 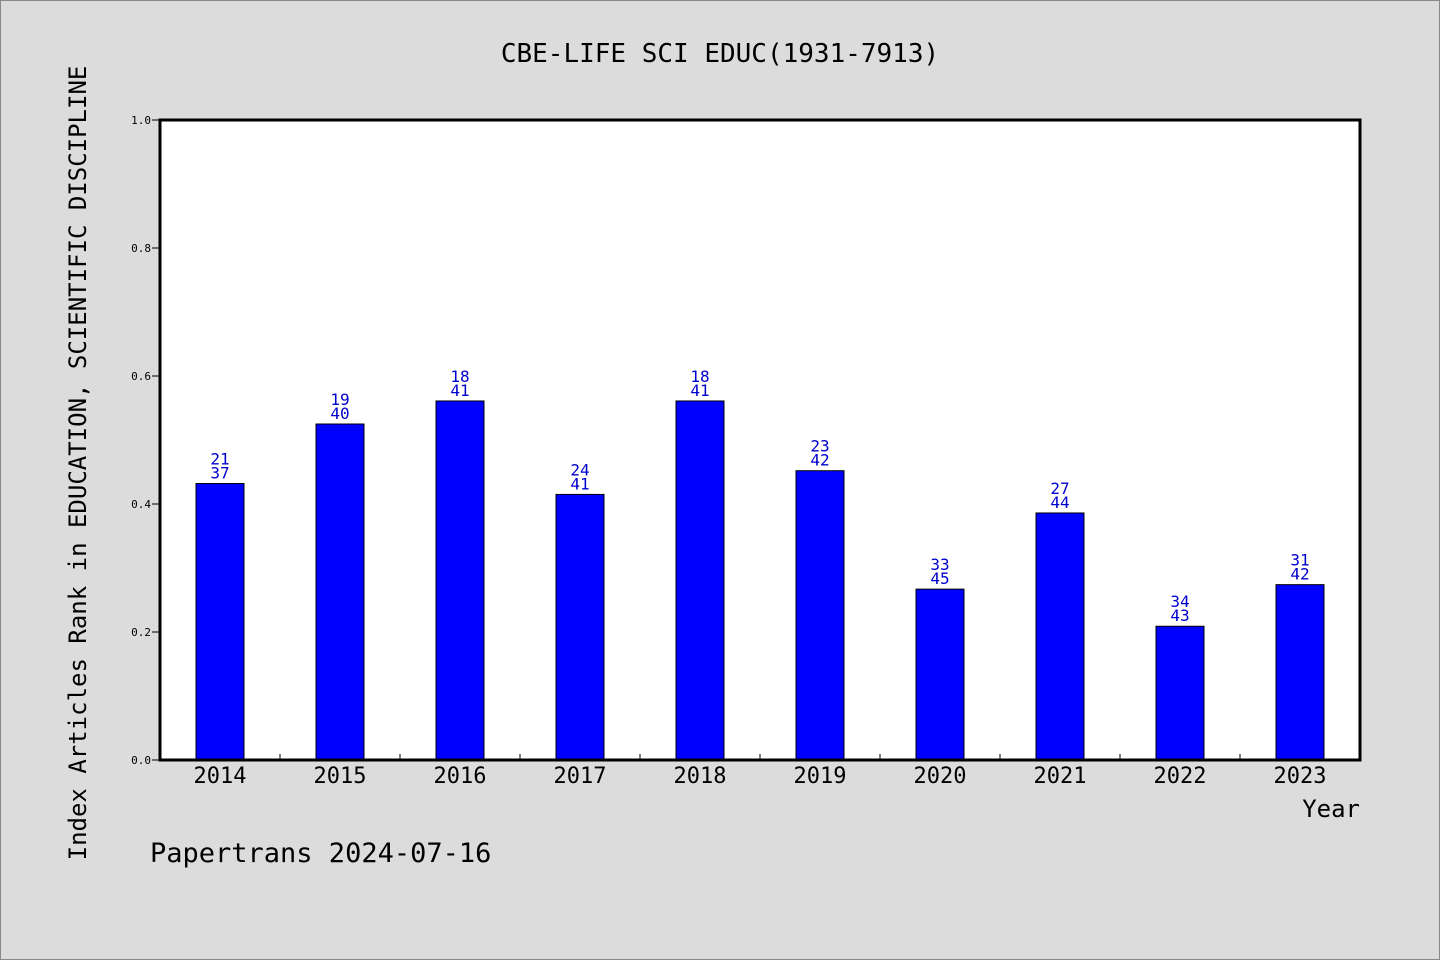 What do you see at coordinates (580, 627) in the screenshot?
I see `bar-2017` at bounding box center [580, 627].